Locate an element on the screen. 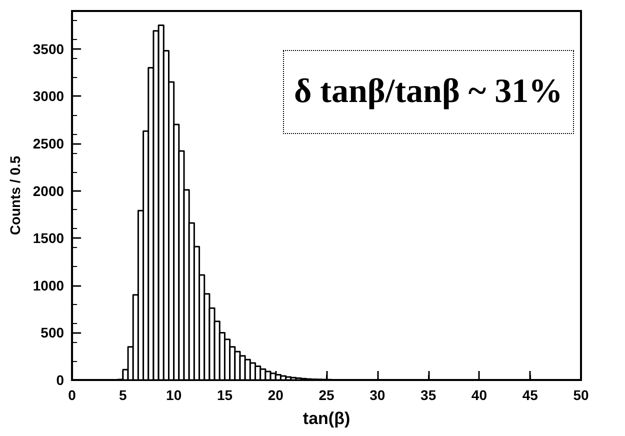 The image size is (625, 436). y-tick-label: 2000 is located at coordinates (48, 190).